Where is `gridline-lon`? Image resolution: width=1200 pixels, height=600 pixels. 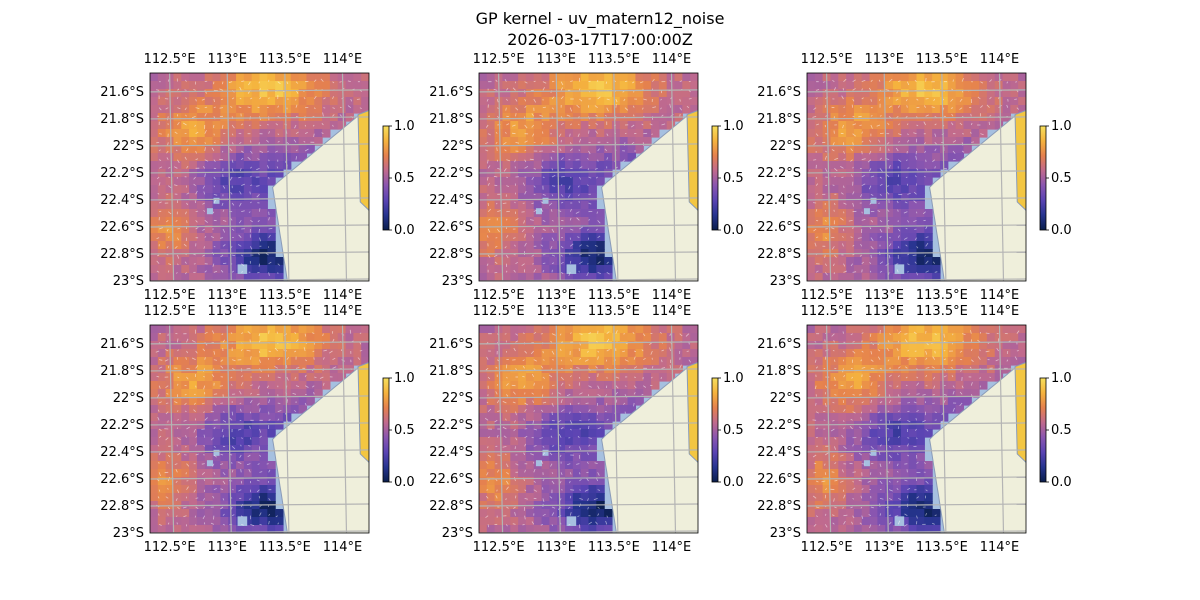
gridline-lon is located at coordinates (673, 429).